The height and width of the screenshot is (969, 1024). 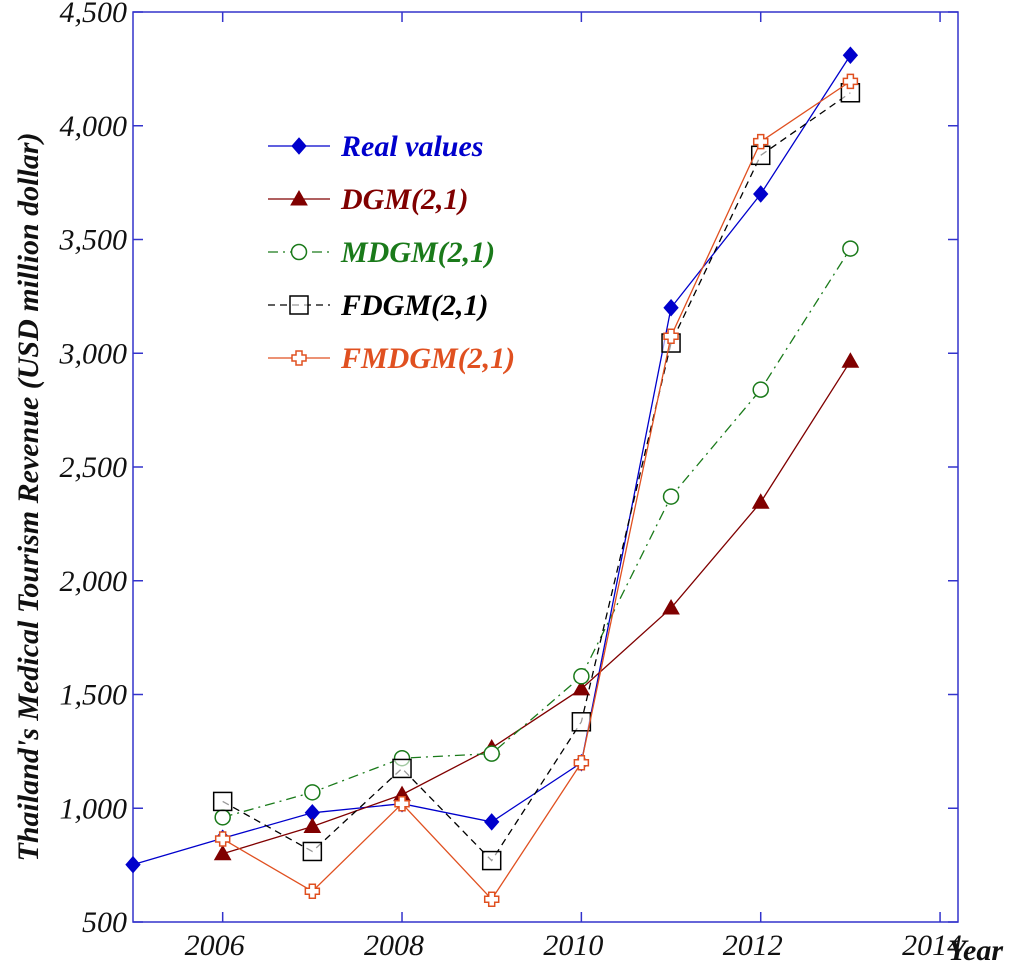 I want to click on legend-entry-0: Real values, so click(x=376, y=146).